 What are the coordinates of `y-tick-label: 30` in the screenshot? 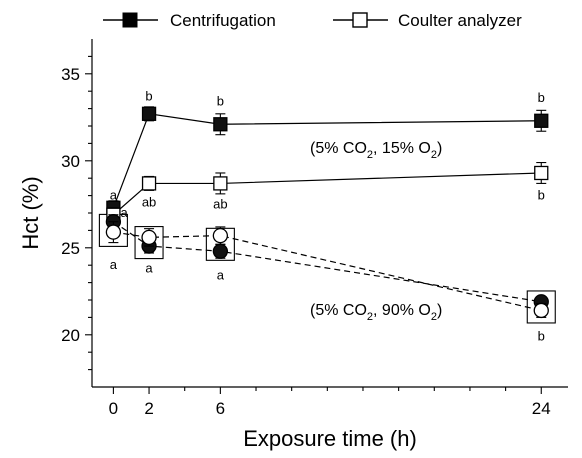 It's located at (70, 161).